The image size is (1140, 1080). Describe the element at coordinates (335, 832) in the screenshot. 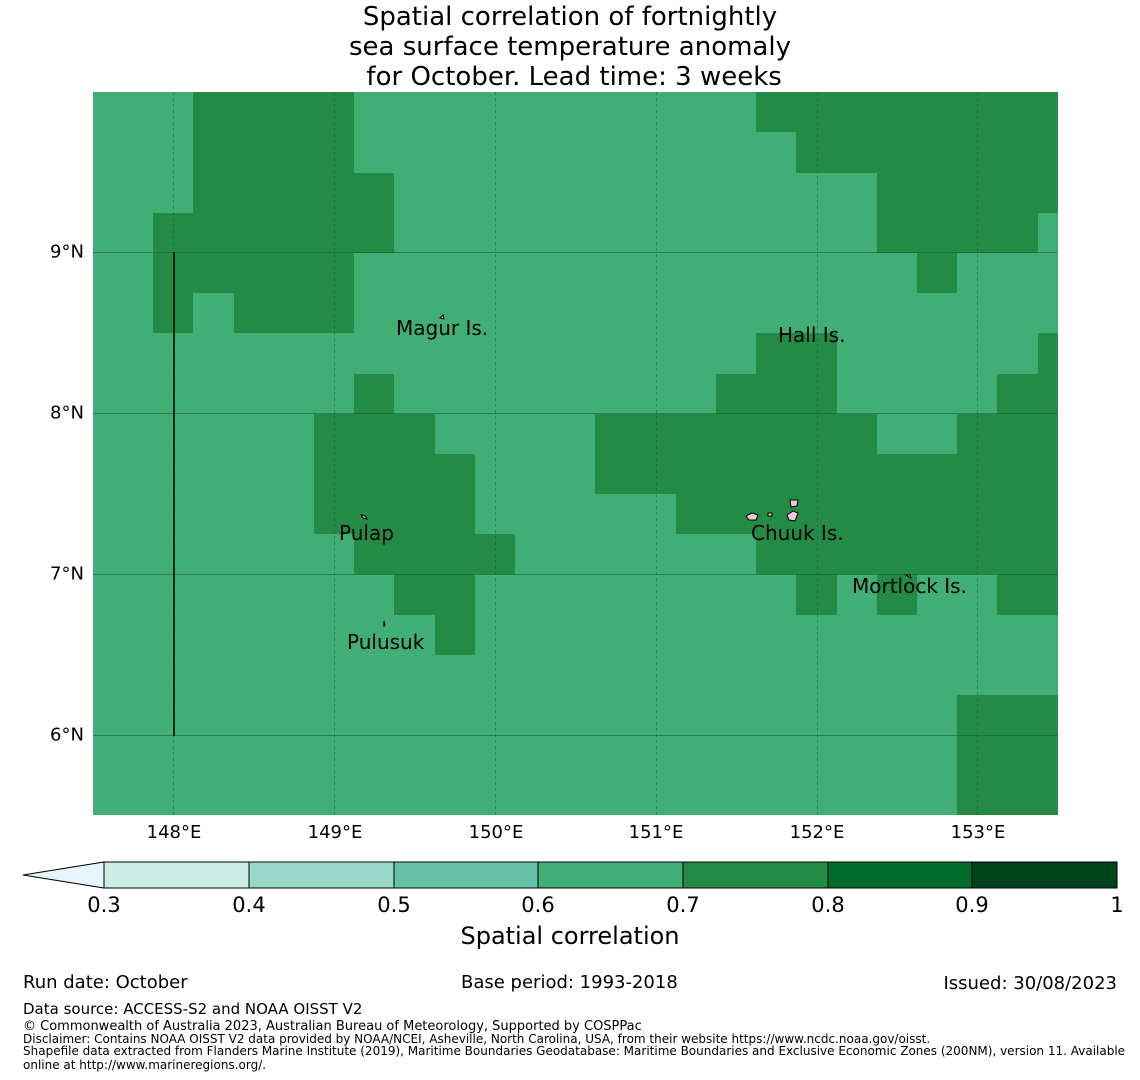

I see `x-tick-149: 149°E` at that location.